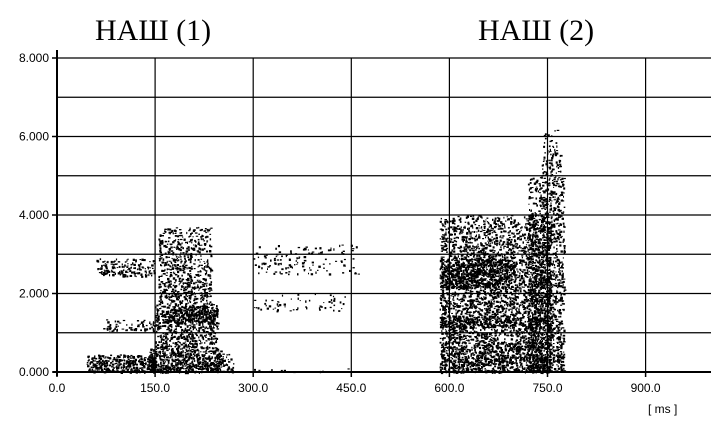  What do you see at coordinates (153, 30) in the screenshot?
I see `segment-label-1: НАШ (1)` at bounding box center [153, 30].